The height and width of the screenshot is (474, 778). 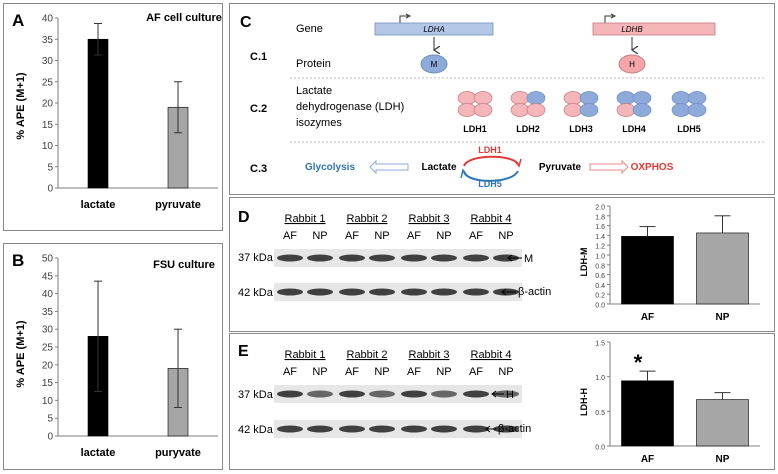 What do you see at coordinates (258, 109) in the screenshot?
I see `row-label-c2: C.2` at bounding box center [258, 109].